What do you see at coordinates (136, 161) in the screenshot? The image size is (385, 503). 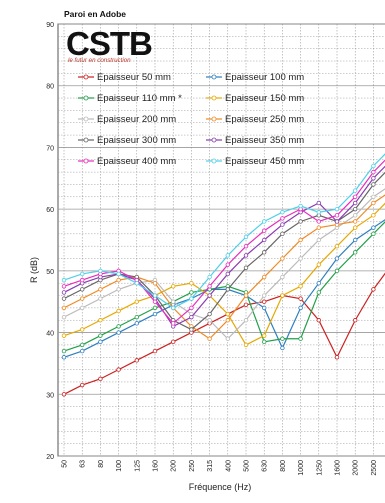 I see `legend-label: Epaisseur 400 mm` at bounding box center [136, 161].